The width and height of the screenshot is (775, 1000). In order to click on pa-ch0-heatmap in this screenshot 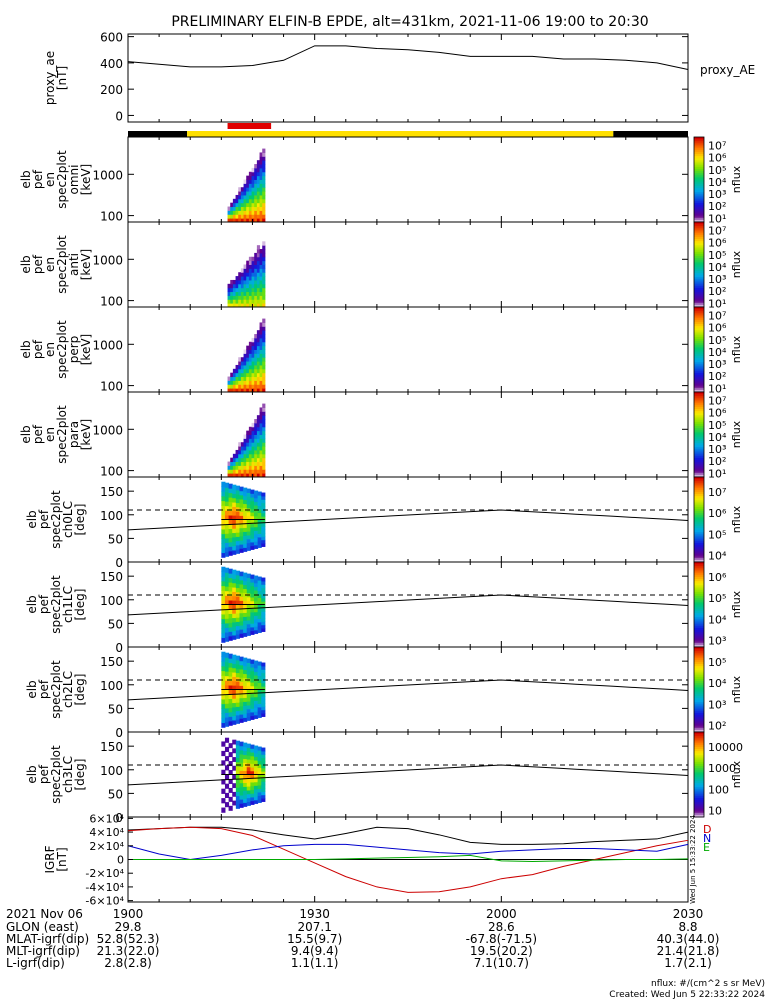, I will do `click(243, 519)`.